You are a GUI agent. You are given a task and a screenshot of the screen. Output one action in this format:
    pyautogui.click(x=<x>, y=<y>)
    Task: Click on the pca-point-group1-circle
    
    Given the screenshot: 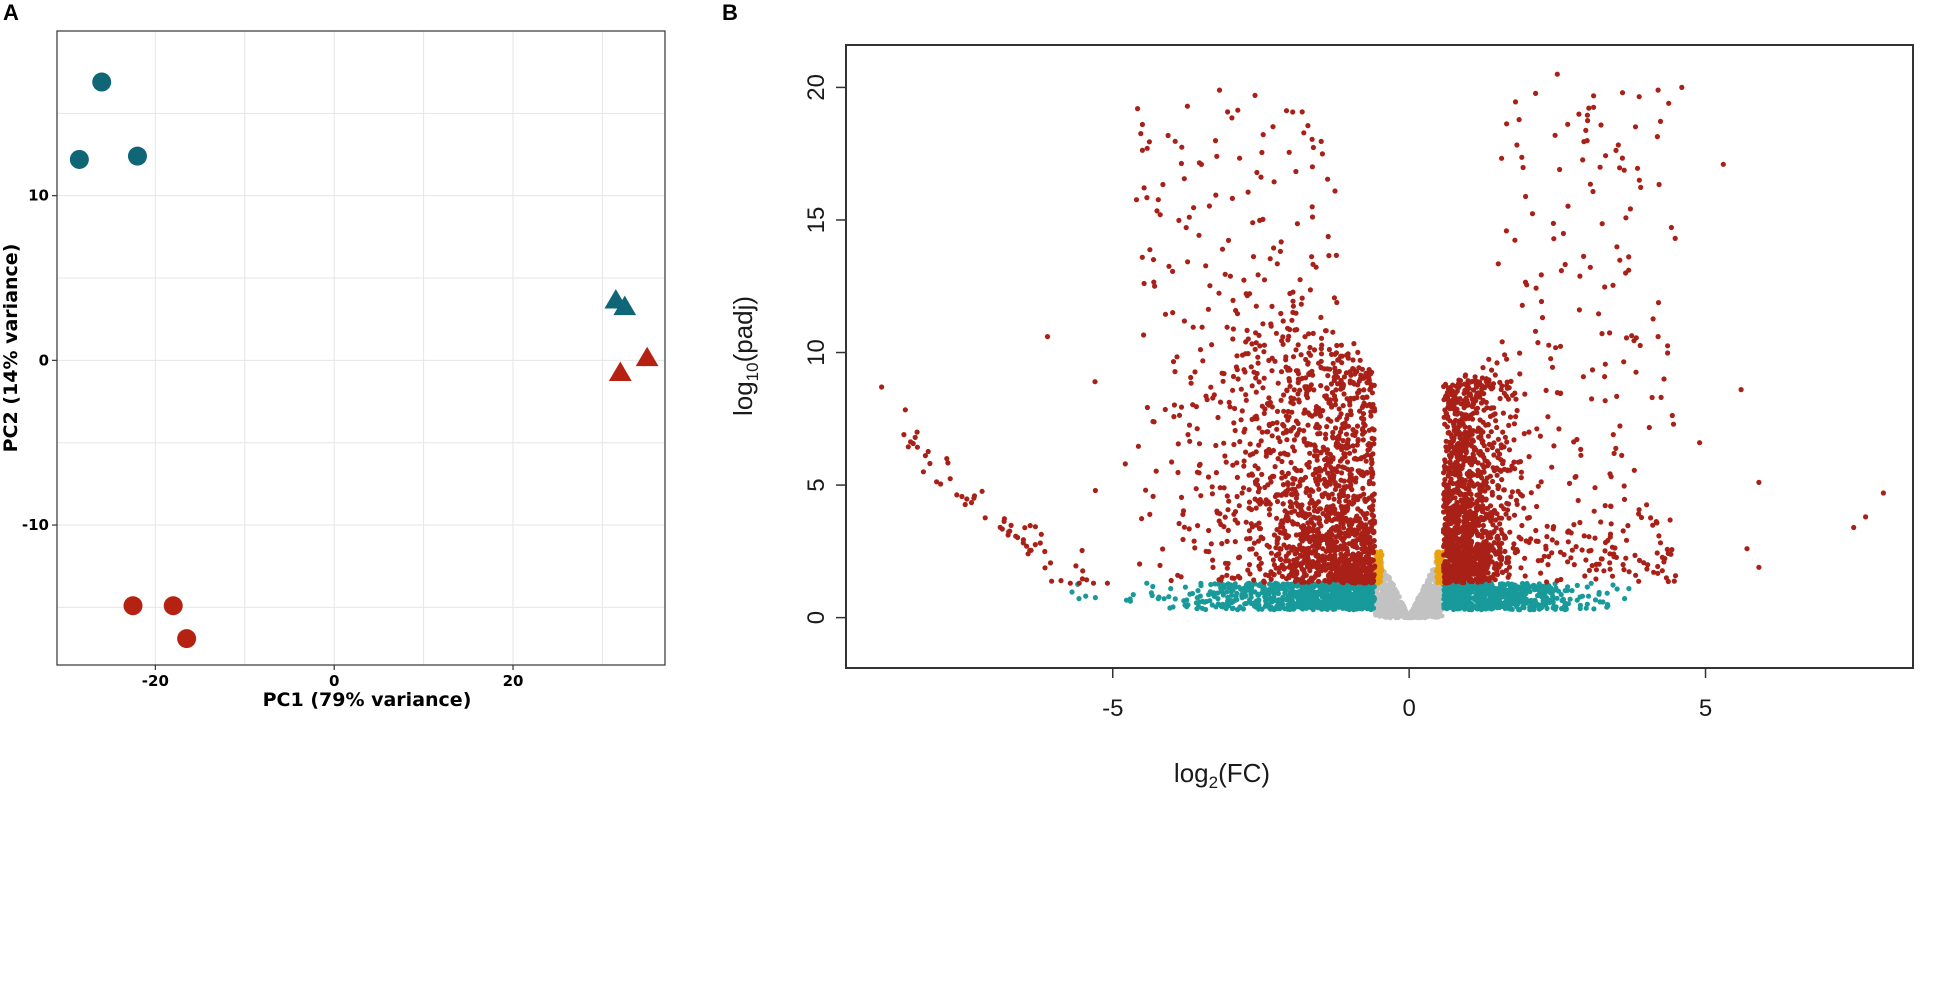 What is the action you would take?
    pyautogui.click(x=102, y=82)
    